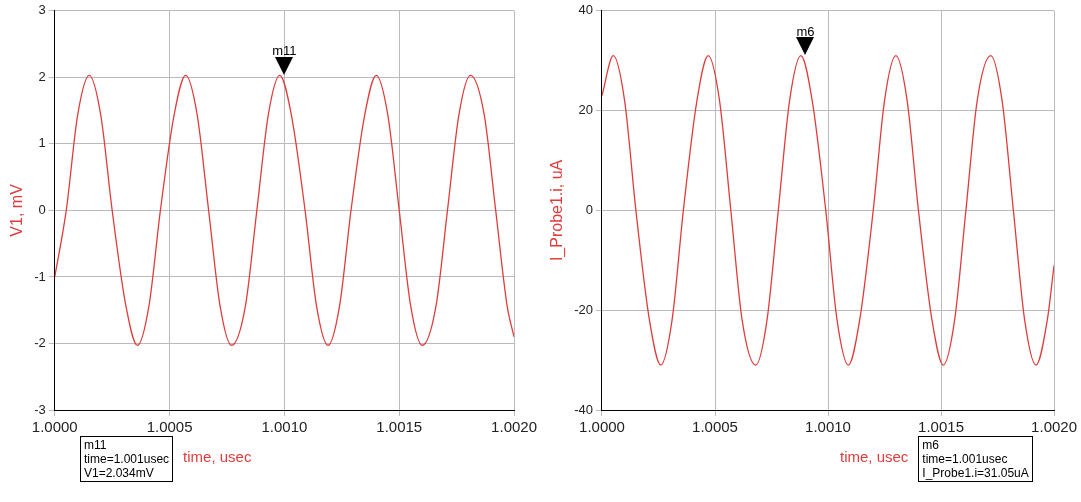  Describe the element at coordinates (40, 343) in the screenshot. I see `y-tick-label: -2` at that location.